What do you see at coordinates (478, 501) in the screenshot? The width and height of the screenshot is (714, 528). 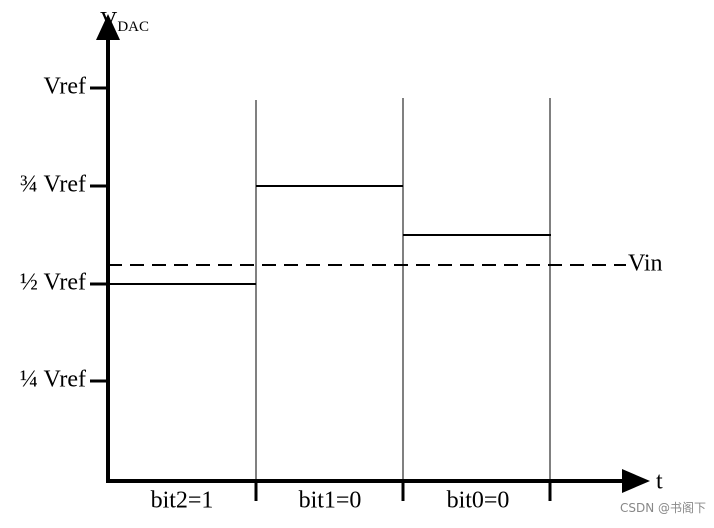 I see `bit-label: bit0=0` at bounding box center [478, 501].